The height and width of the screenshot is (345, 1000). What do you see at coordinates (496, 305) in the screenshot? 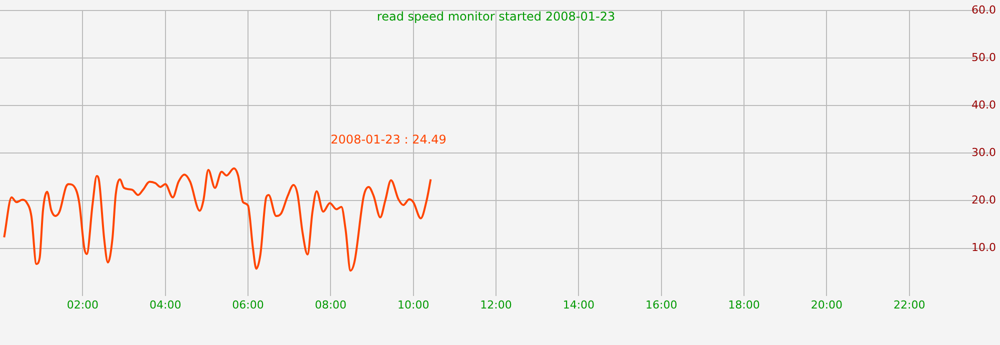
I see `x-tick-label: 12:00` at bounding box center [496, 305].